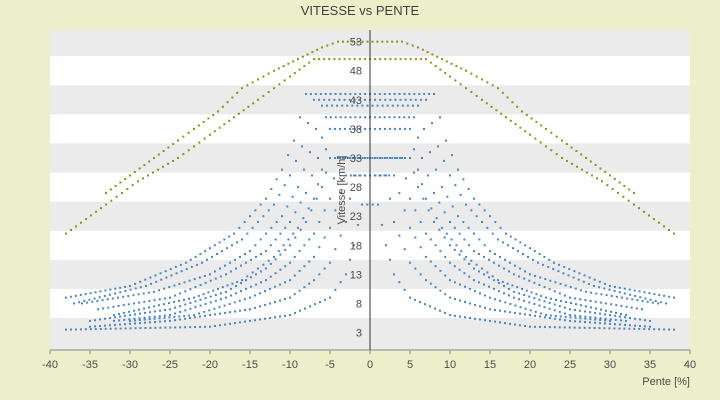 This screenshot has width=720, height=400. Describe the element at coordinates (356, 159) in the screenshot. I see `y-tick-label: 33` at that location.